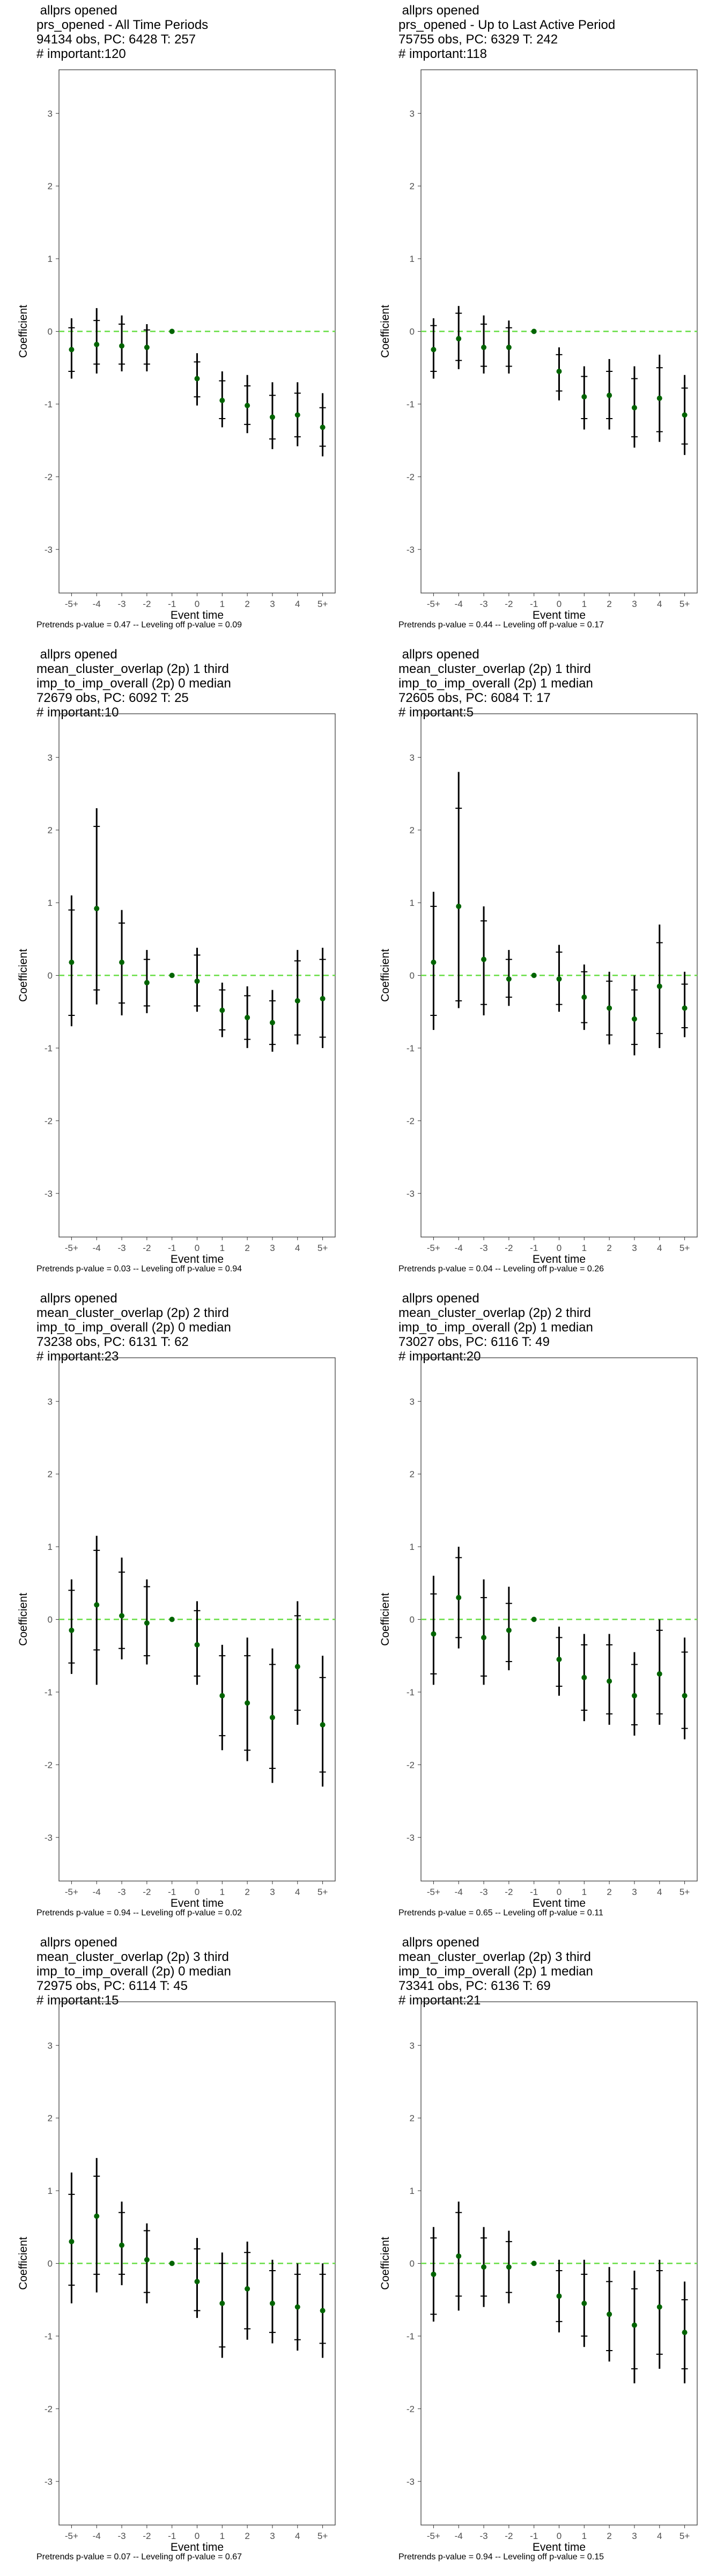  Describe the element at coordinates (474, 1986) in the screenshot. I see `chart-title-line: 73341 obs, PC: 6136 T: 69` at that location.